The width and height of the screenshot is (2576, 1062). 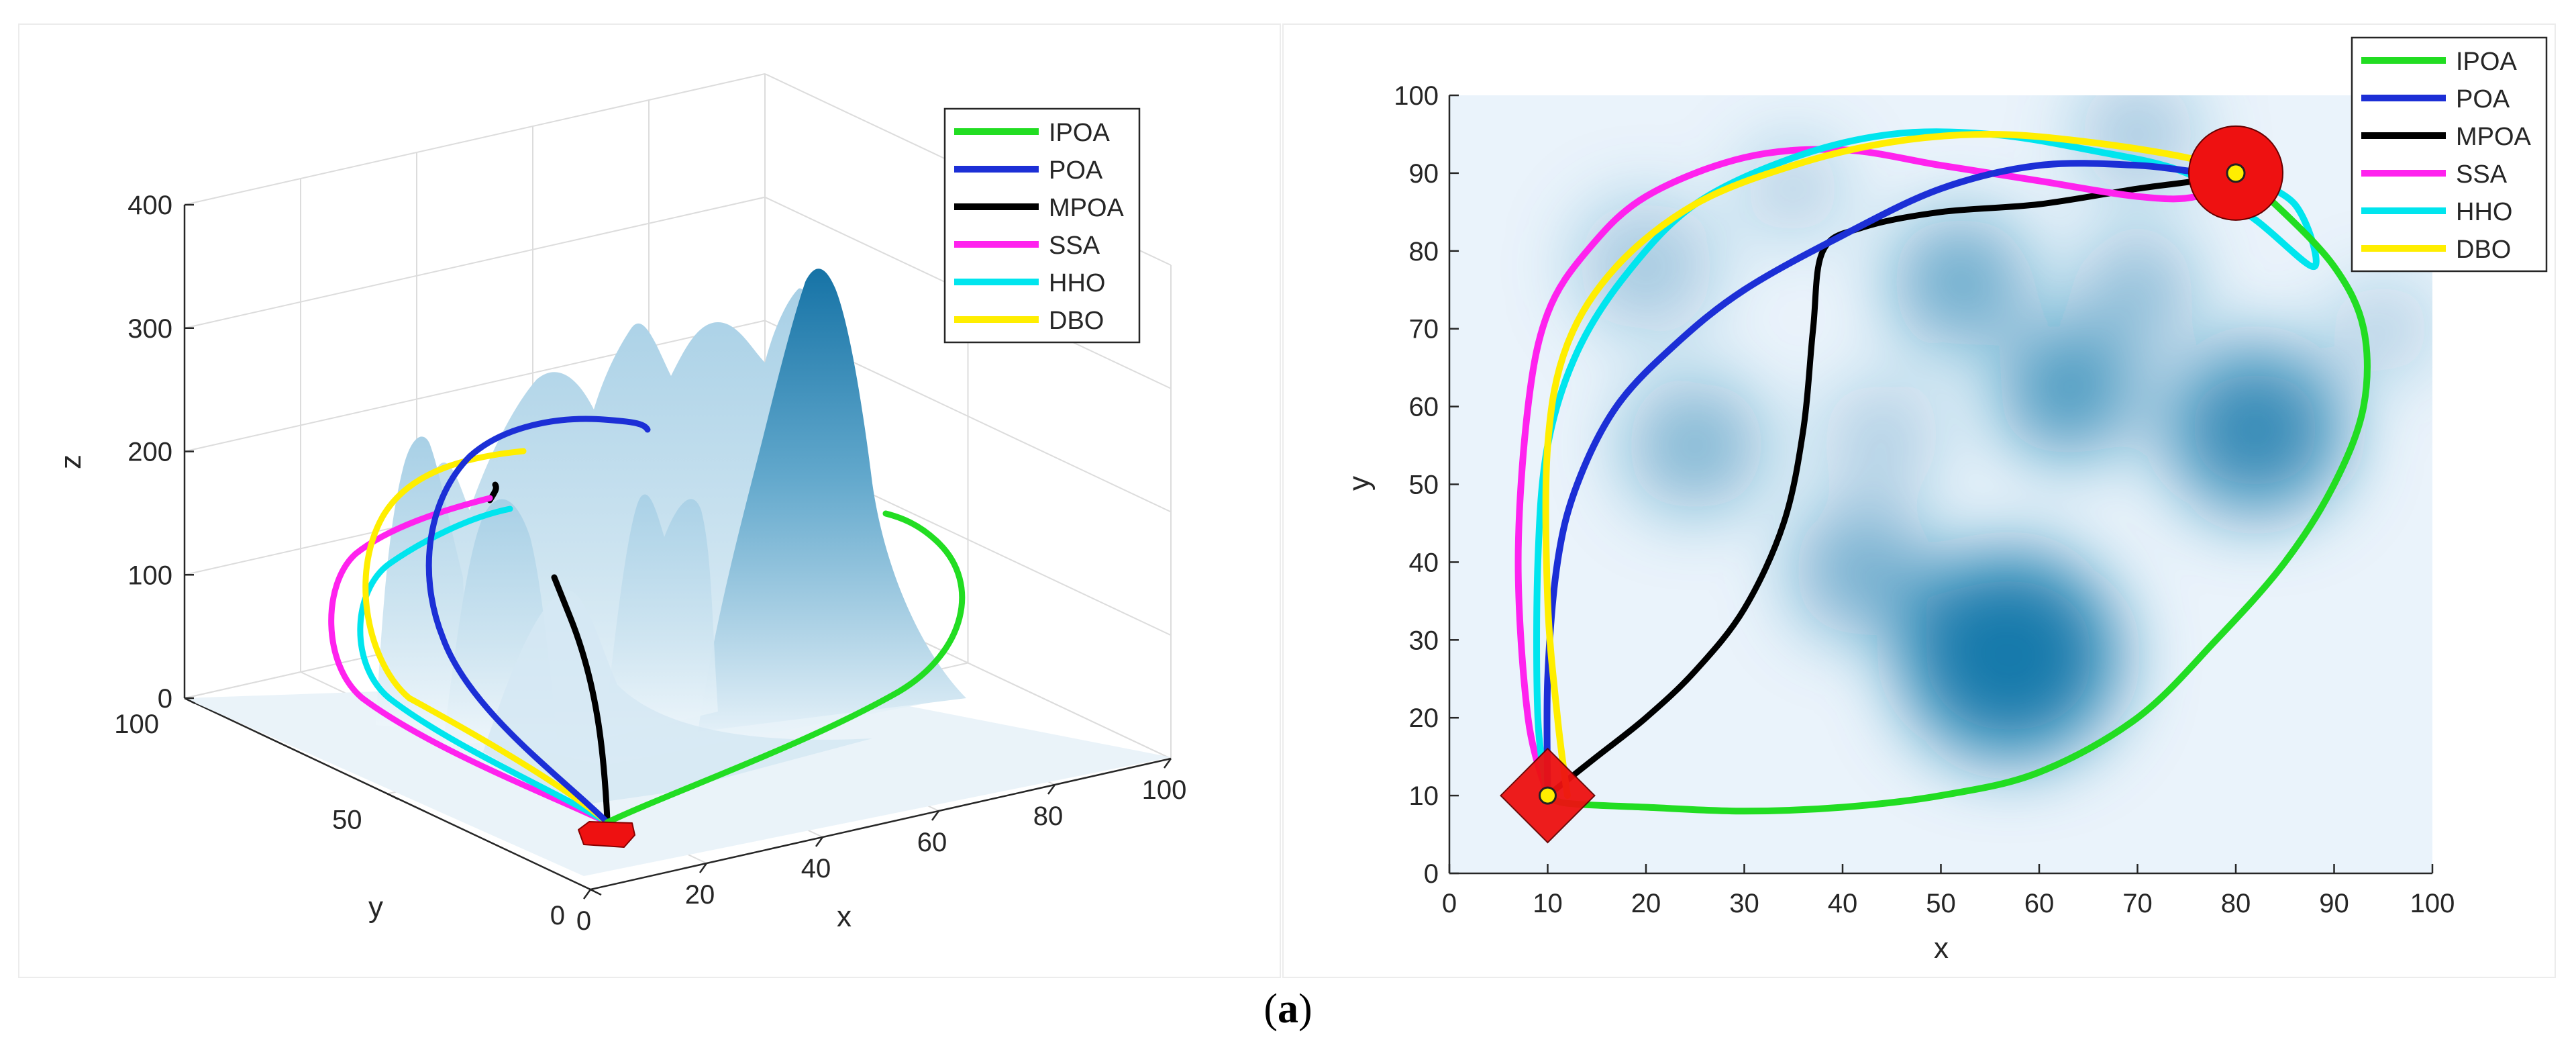 What do you see at coordinates (149, 329) in the screenshot?
I see `z-tick-label: 300` at bounding box center [149, 329].